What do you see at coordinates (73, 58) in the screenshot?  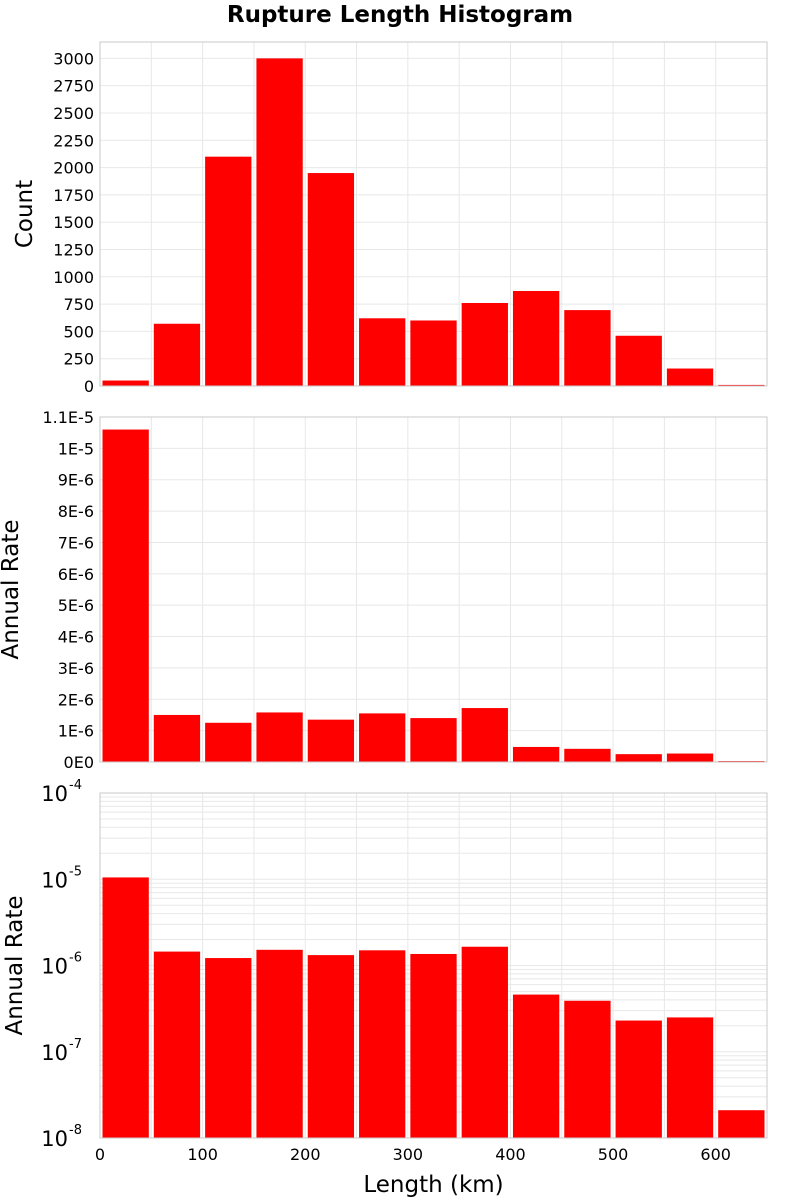 I see `y-tick-label: 3000` at bounding box center [73, 58].